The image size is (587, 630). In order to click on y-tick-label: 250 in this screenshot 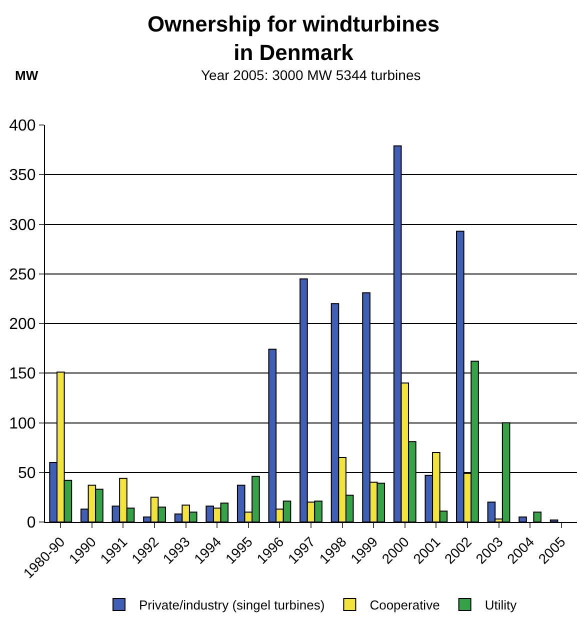, I will do `click(22, 275)`.